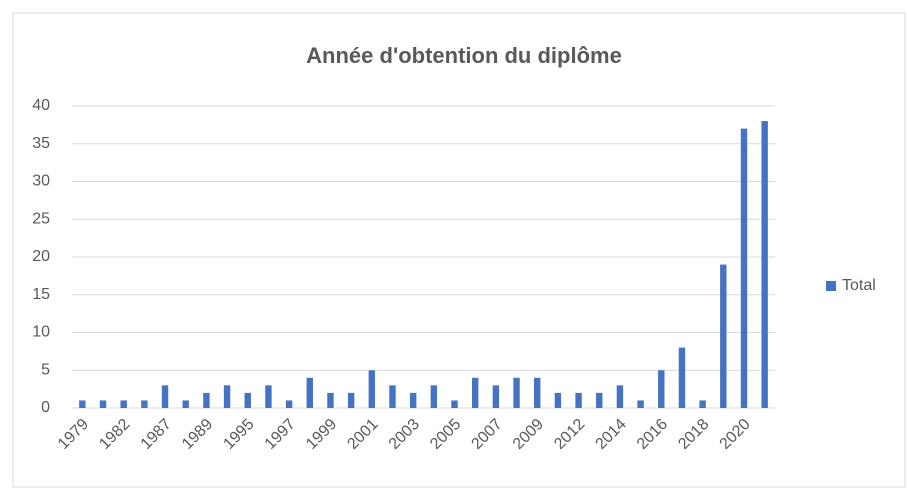  Describe the element at coordinates (41, 181) in the screenshot. I see `y-tick-label: 30` at that location.